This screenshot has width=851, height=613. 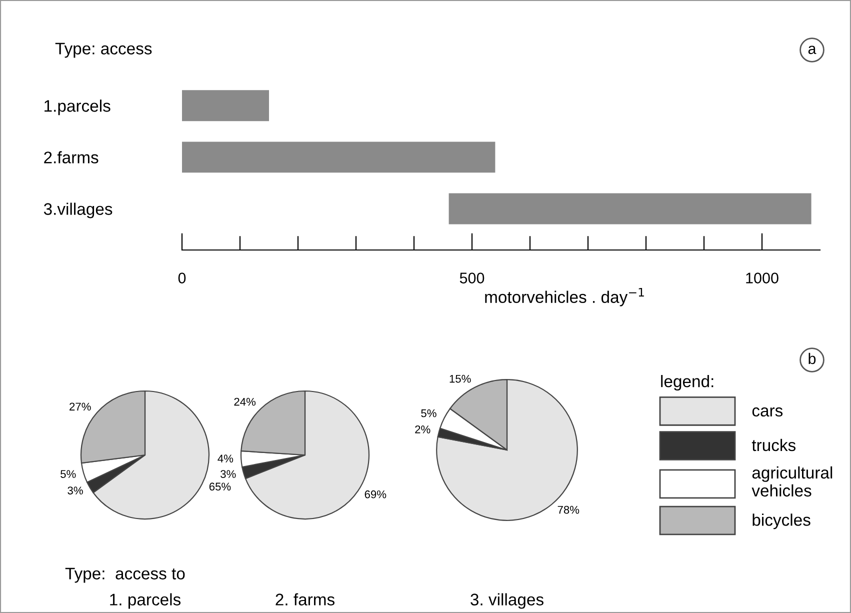 What do you see at coordinates (812, 50) in the screenshot?
I see `text: a` at bounding box center [812, 50].